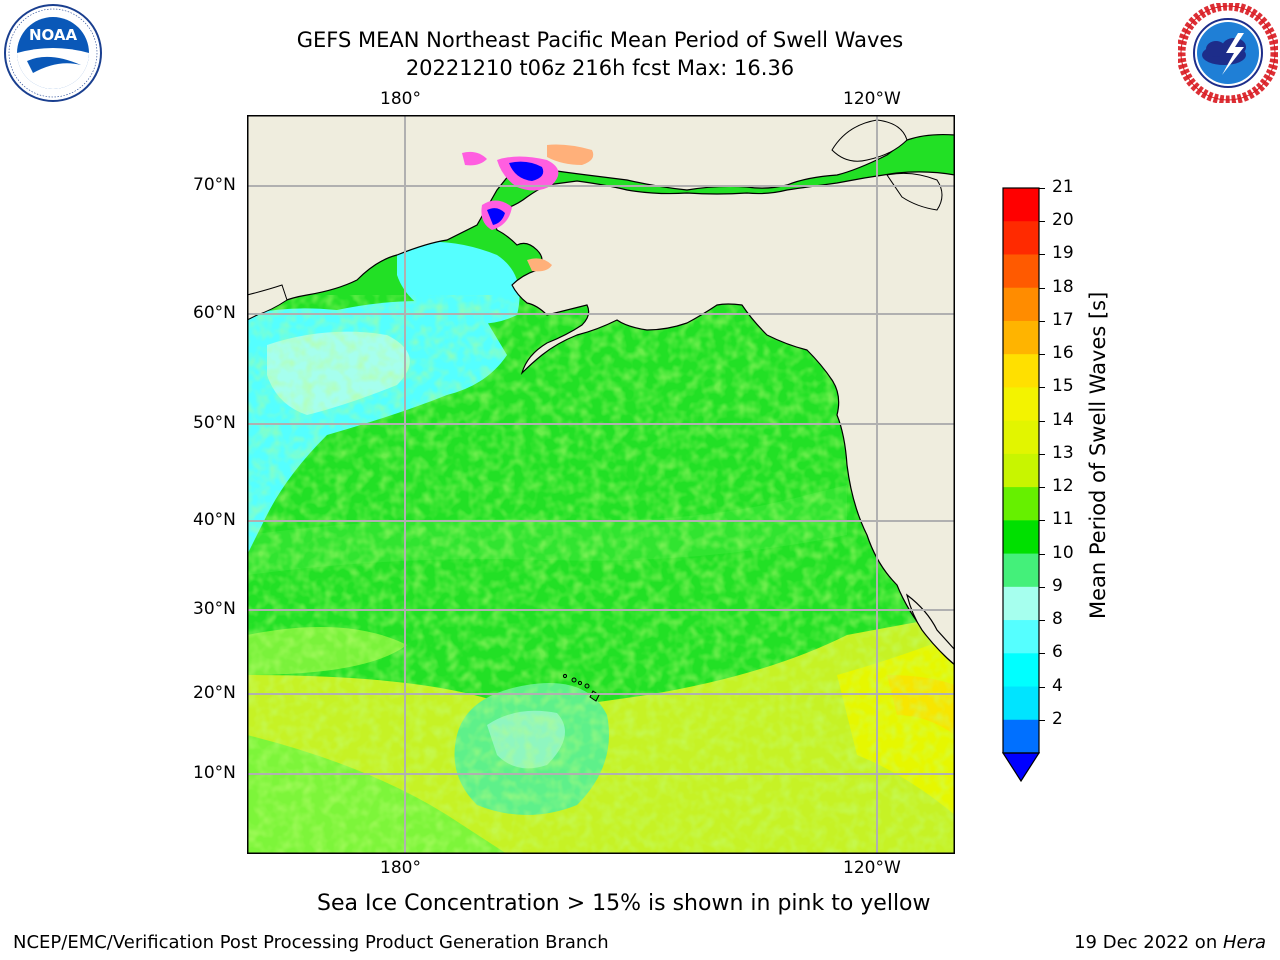  I want to click on colorbar-tick-label: 16, so click(1063, 353).